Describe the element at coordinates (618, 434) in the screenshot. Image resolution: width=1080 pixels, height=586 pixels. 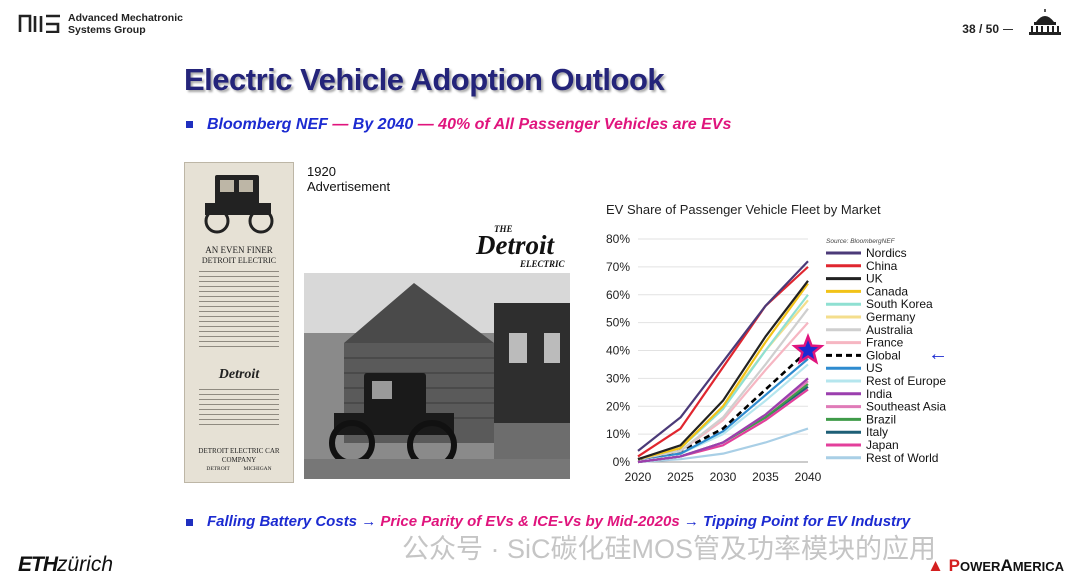
I see `y-tick-label: 10%` at that location.